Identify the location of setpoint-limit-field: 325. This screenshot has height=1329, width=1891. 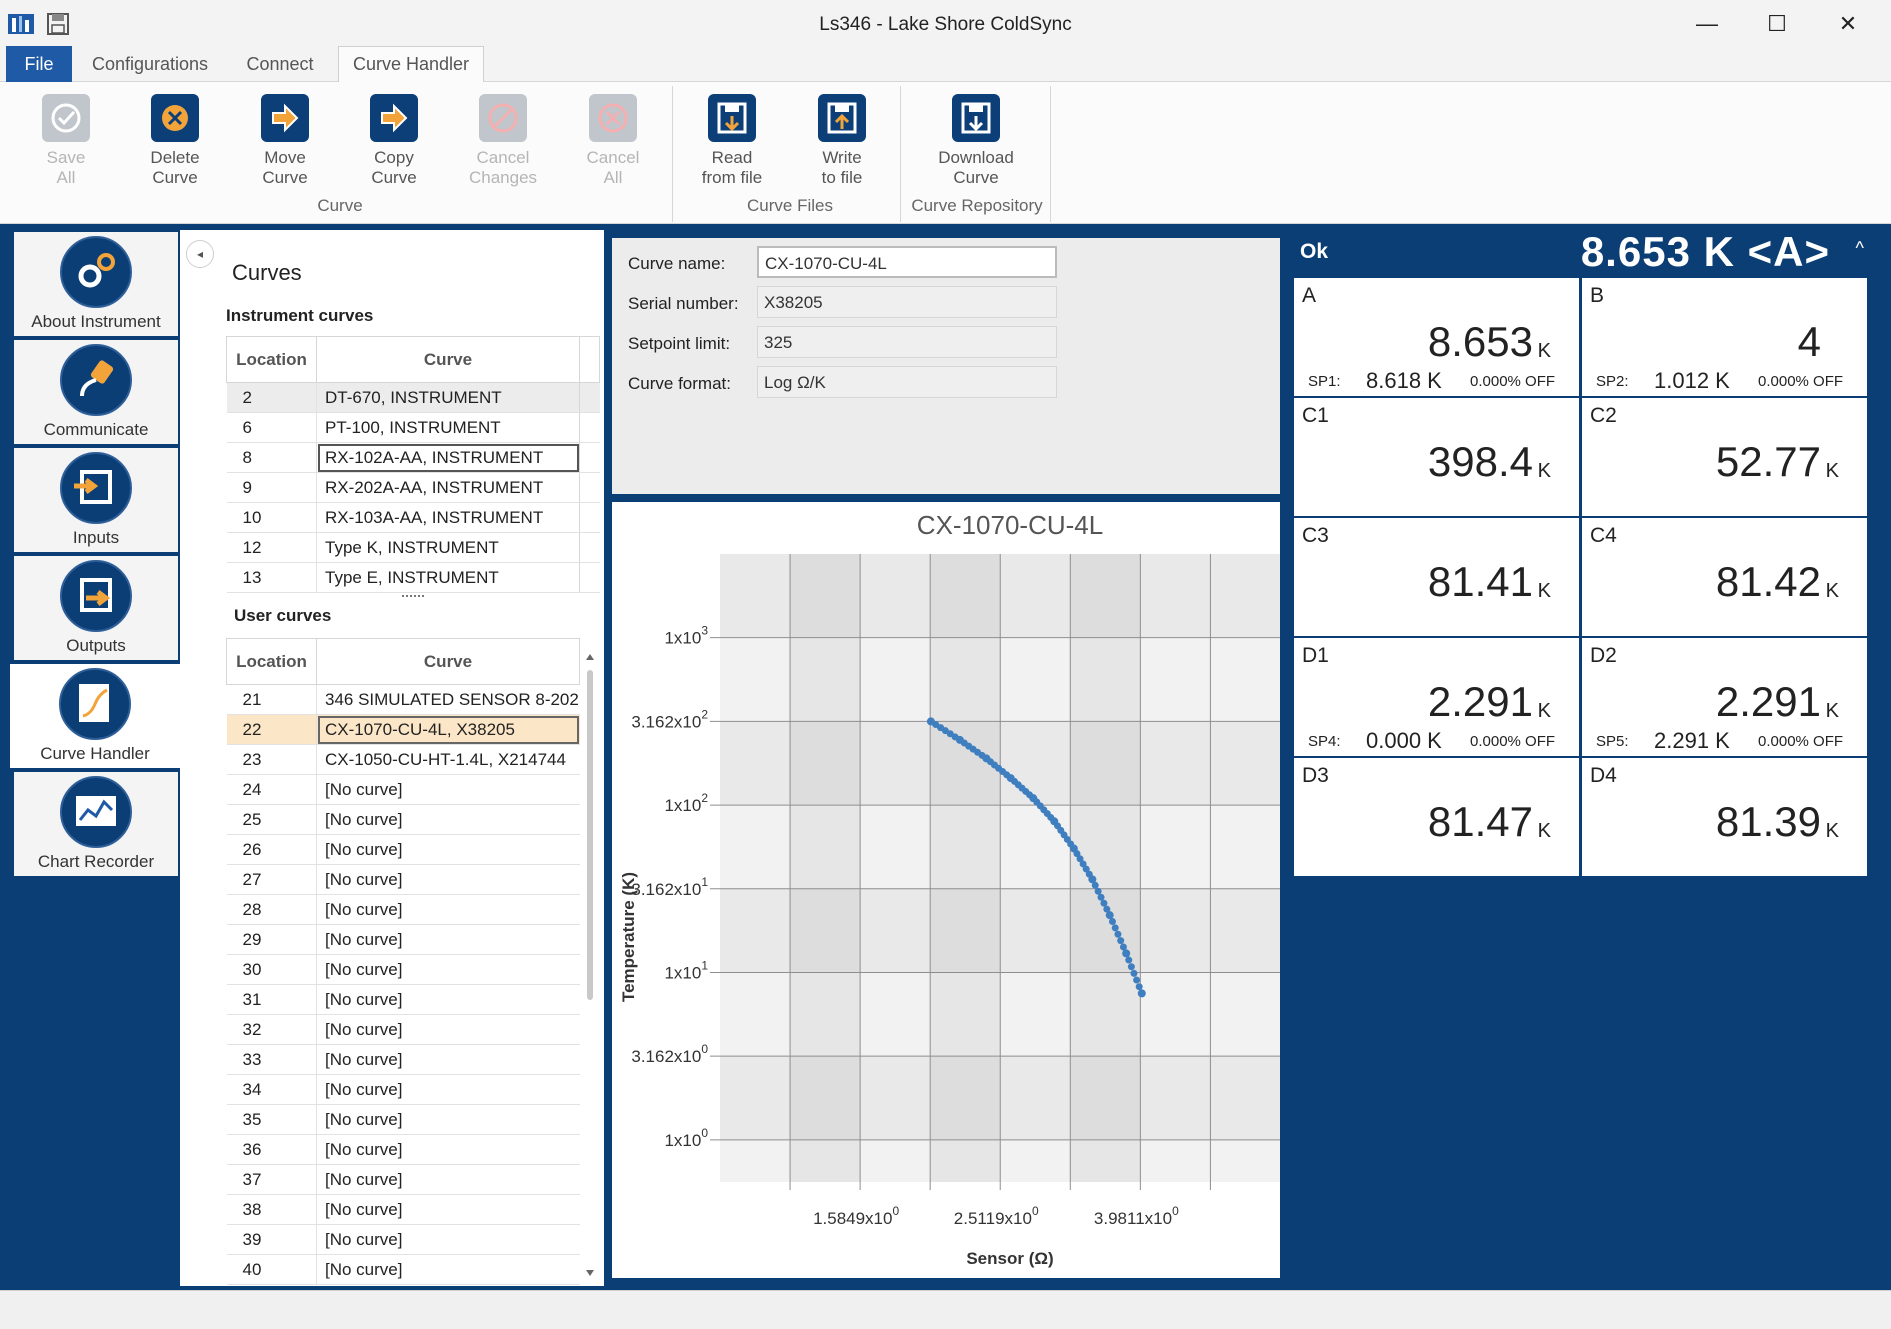
(907, 342).